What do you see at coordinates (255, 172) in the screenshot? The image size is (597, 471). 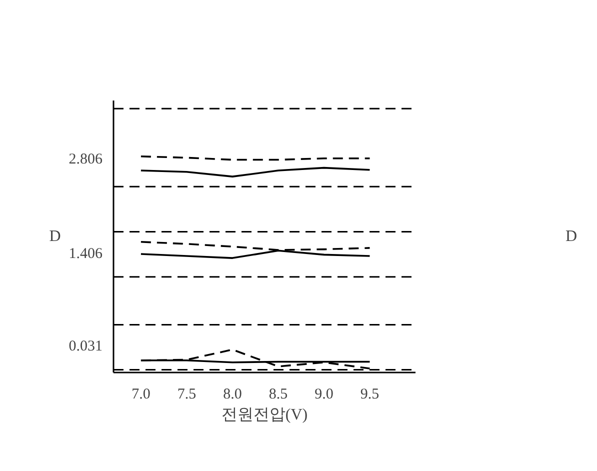 I see `line-series` at bounding box center [255, 172].